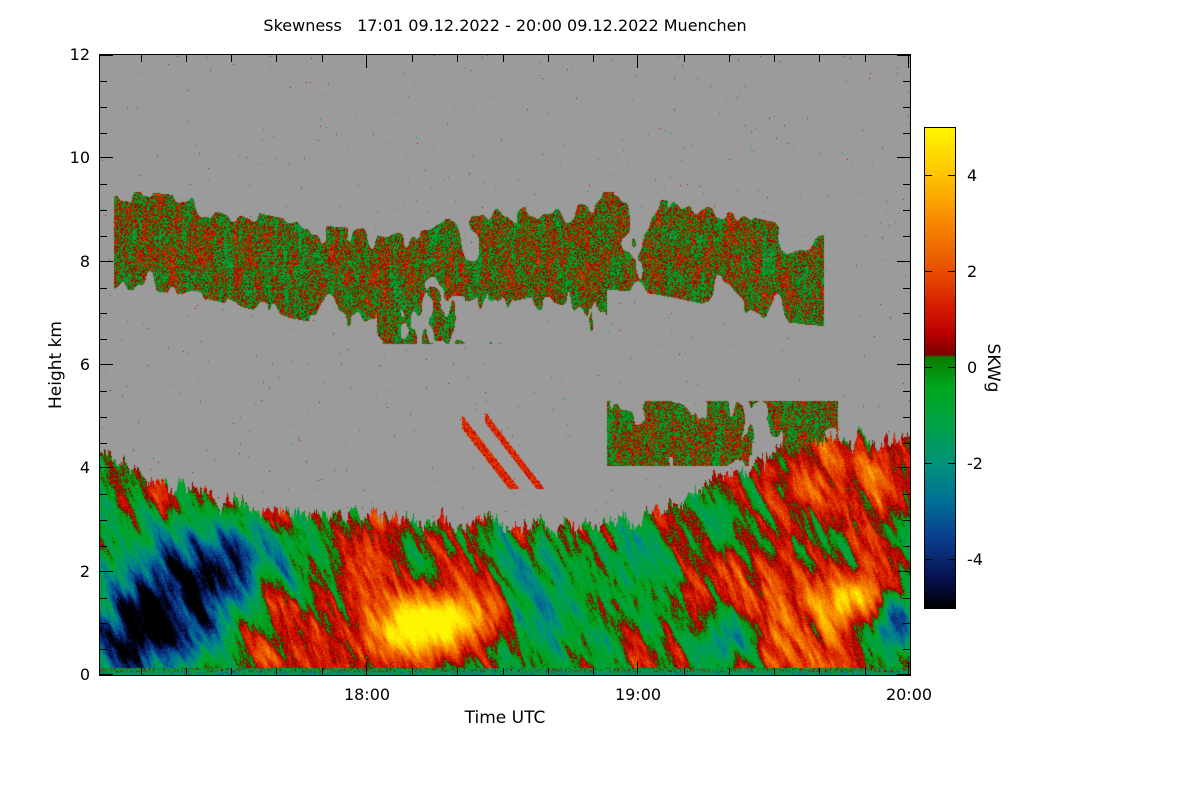 The image size is (1200, 800). Describe the element at coordinates (84, 674) in the screenshot. I see `y-tick-label: 0` at that location.